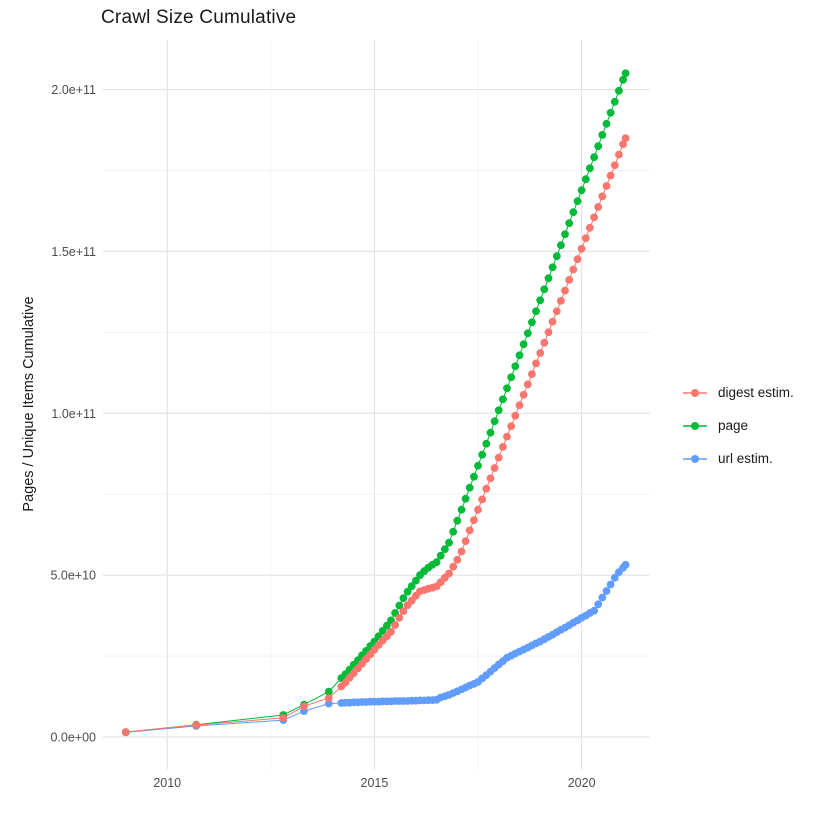  Describe the element at coordinates (756, 392) in the screenshot. I see `legend-label: digest estim.` at that location.